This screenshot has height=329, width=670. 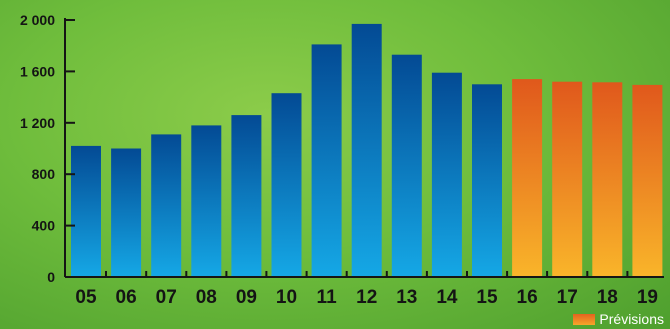 I want to click on x-tick-label-07: 07, so click(x=166, y=297).